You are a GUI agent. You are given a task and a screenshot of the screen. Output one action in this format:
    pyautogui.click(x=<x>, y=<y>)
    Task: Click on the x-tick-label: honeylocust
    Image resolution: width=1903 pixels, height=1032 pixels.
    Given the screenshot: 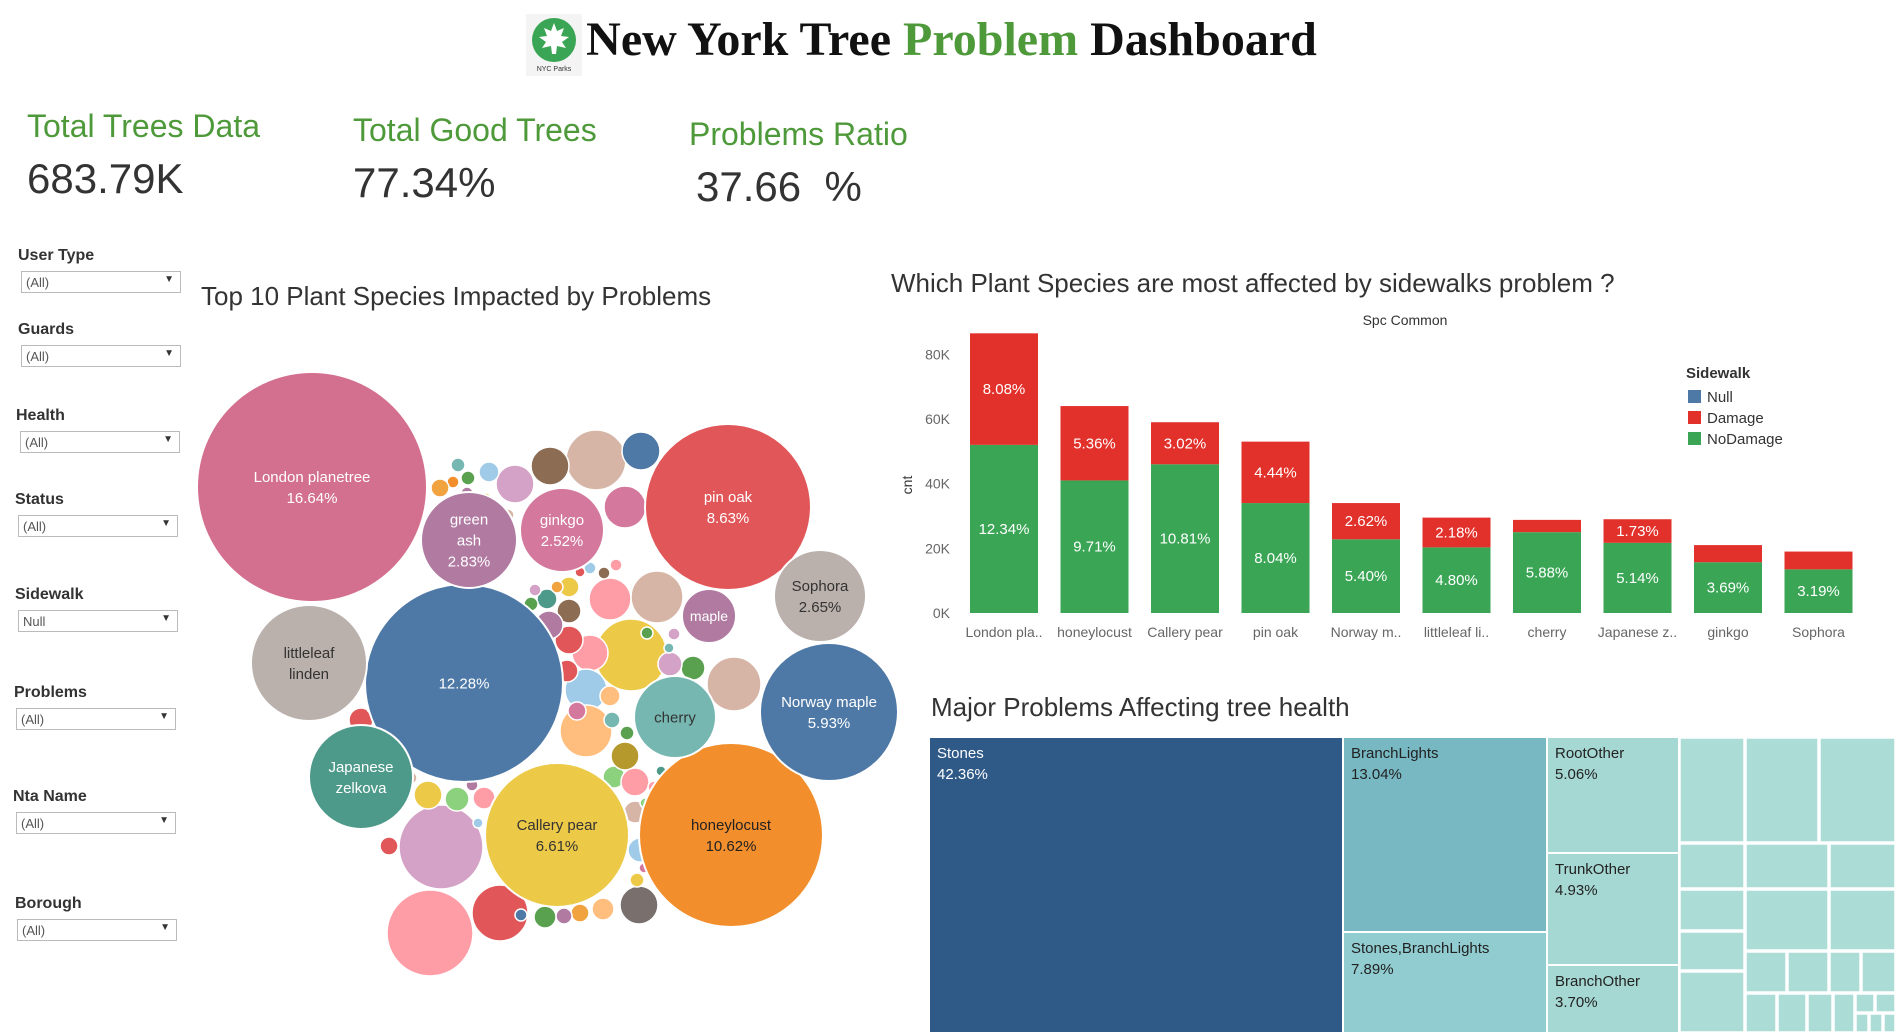 What is the action you would take?
    pyautogui.click(x=1094, y=632)
    